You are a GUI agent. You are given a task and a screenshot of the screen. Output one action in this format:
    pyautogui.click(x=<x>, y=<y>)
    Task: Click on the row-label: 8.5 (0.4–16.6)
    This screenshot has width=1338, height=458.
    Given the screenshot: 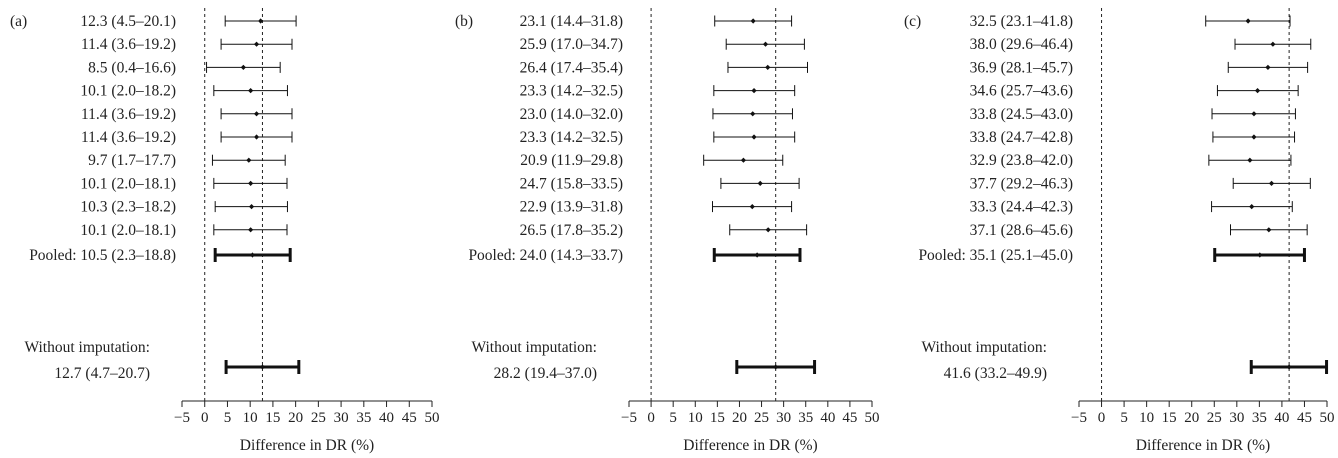 What is the action you would take?
    pyautogui.click(x=132, y=67)
    